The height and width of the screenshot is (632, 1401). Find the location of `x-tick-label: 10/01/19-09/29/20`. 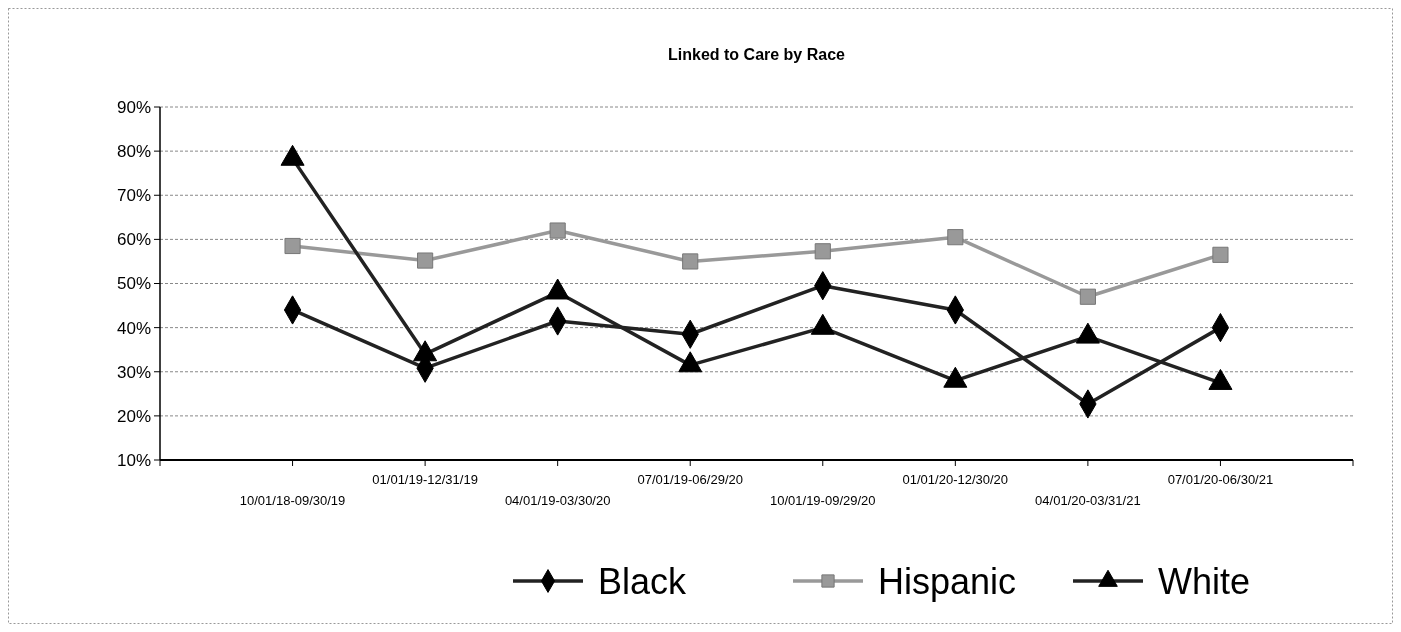

x-tick-label: 10/01/19-09/29/20 is located at coordinates (823, 500).